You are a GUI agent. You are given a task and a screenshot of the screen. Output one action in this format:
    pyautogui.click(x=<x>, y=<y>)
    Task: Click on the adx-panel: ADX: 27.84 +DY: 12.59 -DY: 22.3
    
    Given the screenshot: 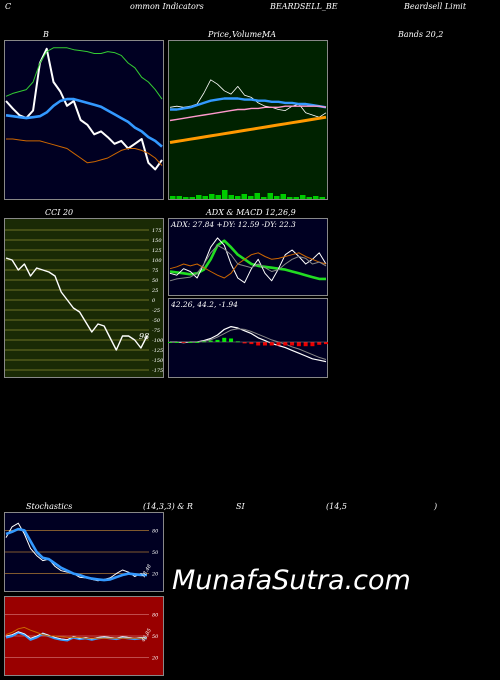 What is the action you would take?
    pyautogui.click(x=248, y=257)
    